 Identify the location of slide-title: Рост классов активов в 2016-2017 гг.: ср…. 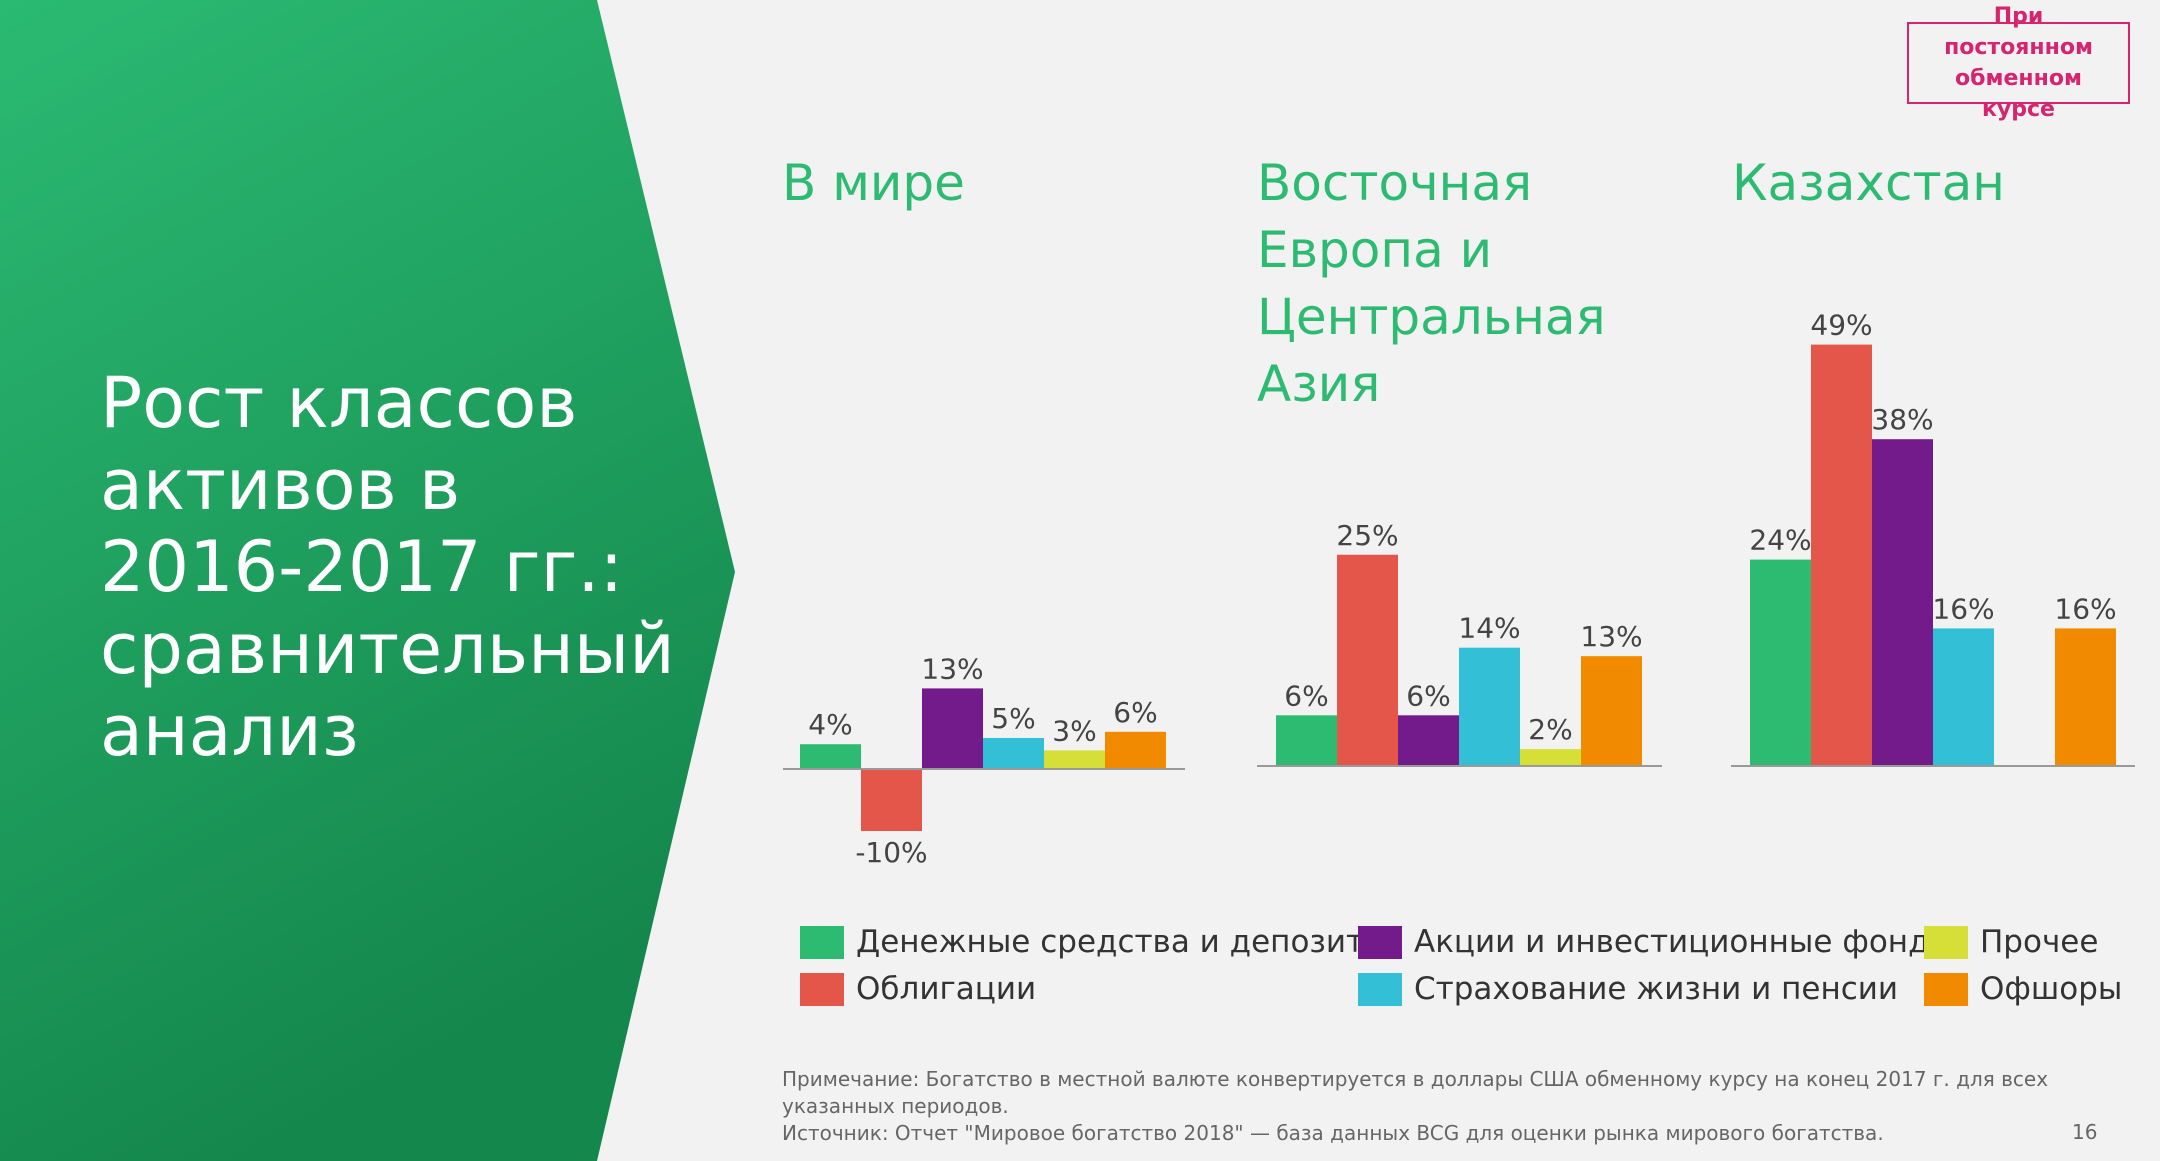
(387, 567).